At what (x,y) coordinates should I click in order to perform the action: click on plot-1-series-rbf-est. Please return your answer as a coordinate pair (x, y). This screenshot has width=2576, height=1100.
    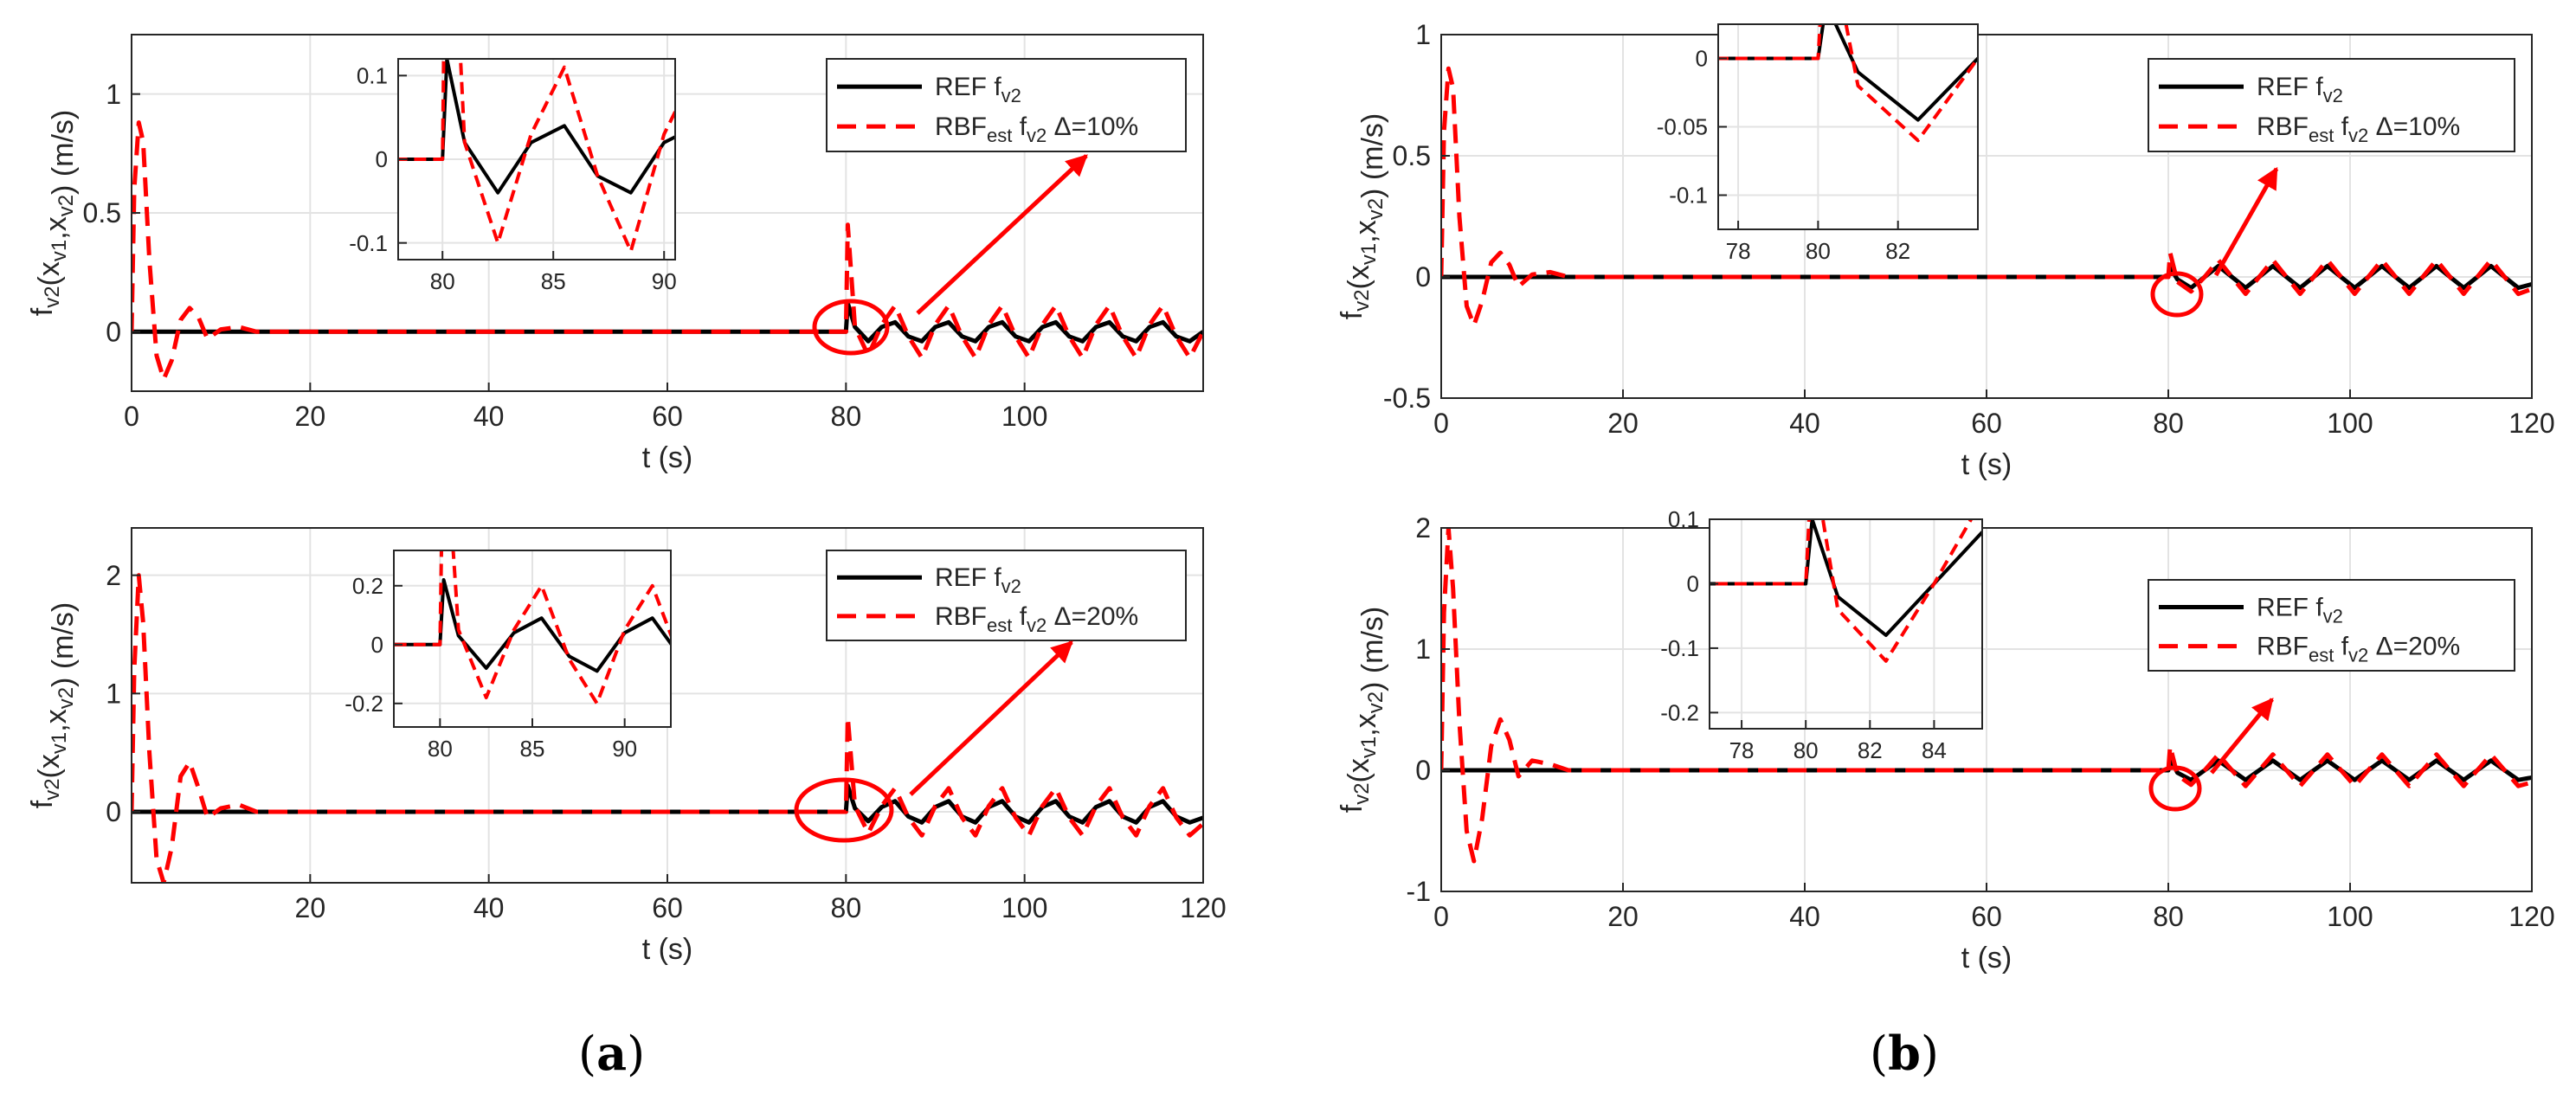
    Looking at the image, I should click on (667, 251).